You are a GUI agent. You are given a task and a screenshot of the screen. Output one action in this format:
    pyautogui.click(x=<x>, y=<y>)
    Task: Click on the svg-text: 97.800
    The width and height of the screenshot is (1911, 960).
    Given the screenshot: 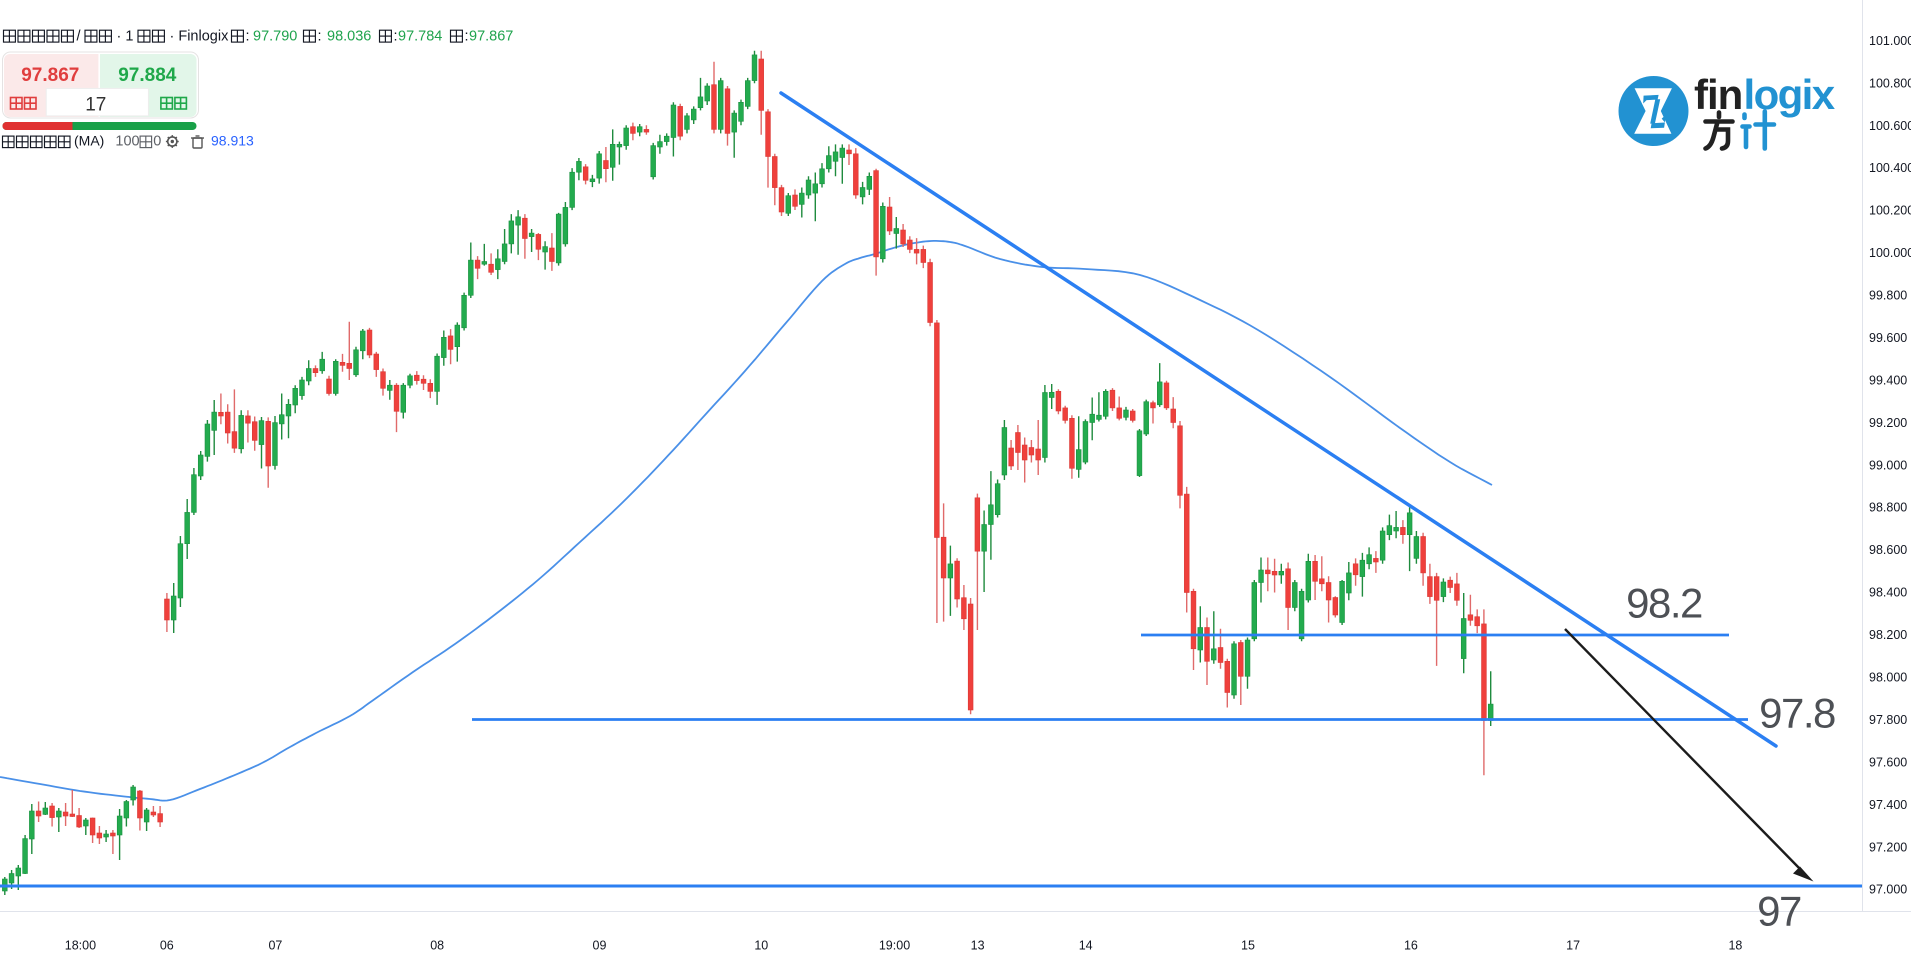 What is the action you would take?
    pyautogui.click(x=1888, y=720)
    